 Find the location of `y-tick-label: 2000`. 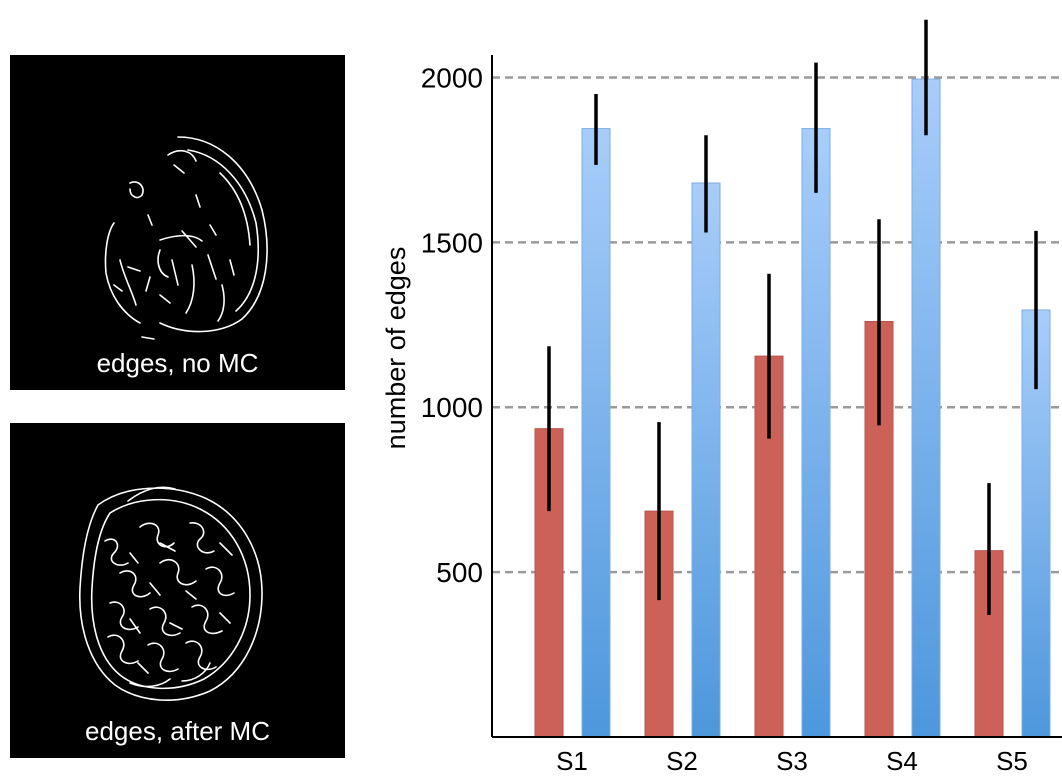

y-tick-label: 2000 is located at coordinates (452, 77).